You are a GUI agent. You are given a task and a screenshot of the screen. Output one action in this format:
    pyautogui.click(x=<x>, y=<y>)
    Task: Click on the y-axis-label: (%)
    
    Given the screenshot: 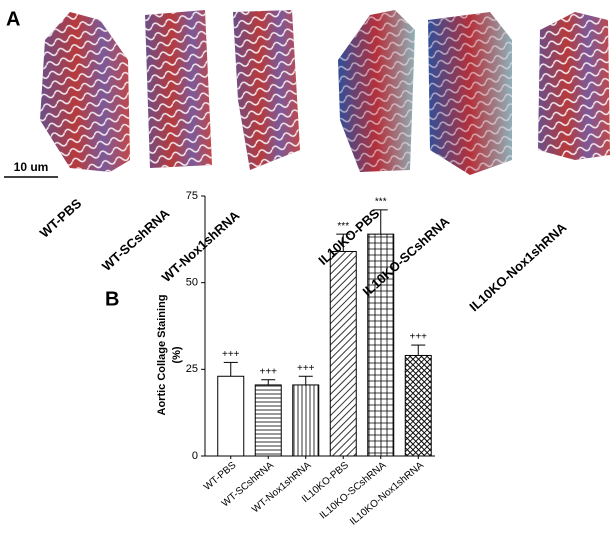 What is the action you would take?
    pyautogui.click(x=177, y=354)
    